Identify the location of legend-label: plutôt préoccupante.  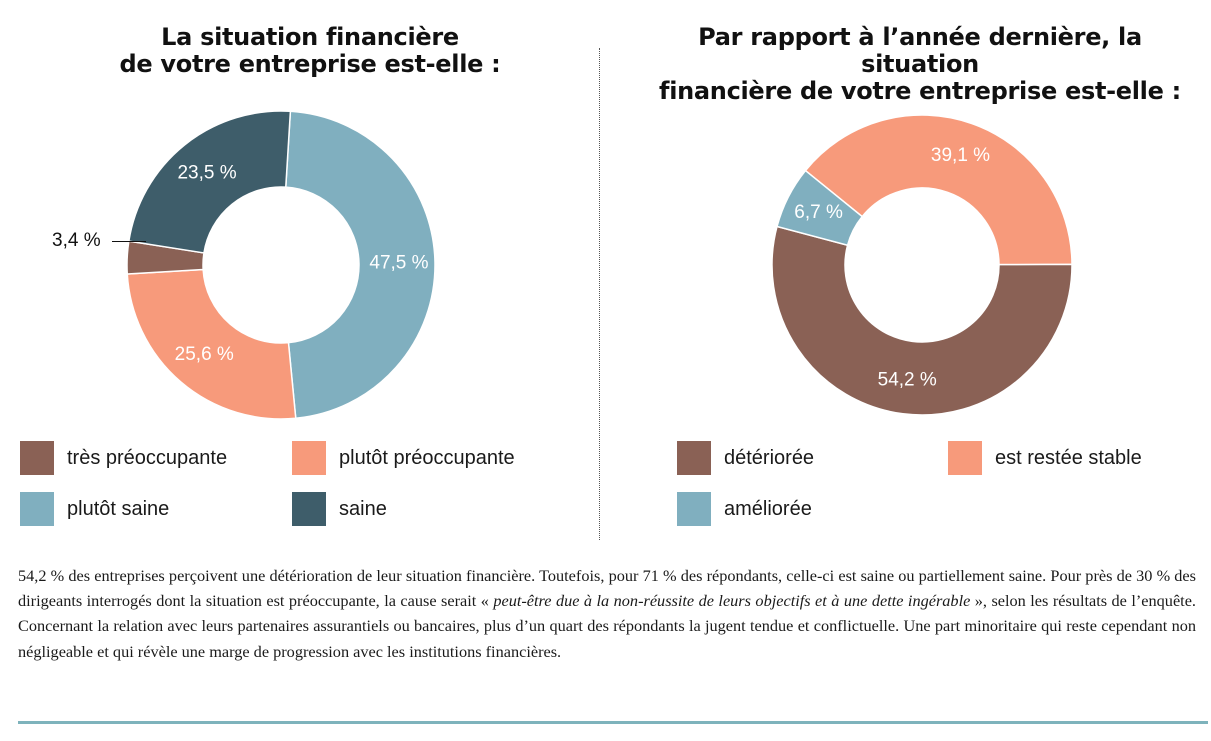
(427, 457).